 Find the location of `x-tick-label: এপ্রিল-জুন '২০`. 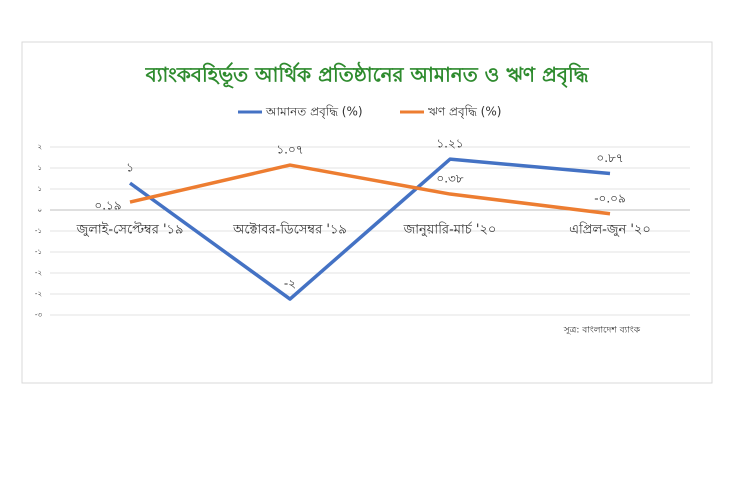

x-tick-label: এপ্রিল-জুন '২০ is located at coordinates (610, 230).